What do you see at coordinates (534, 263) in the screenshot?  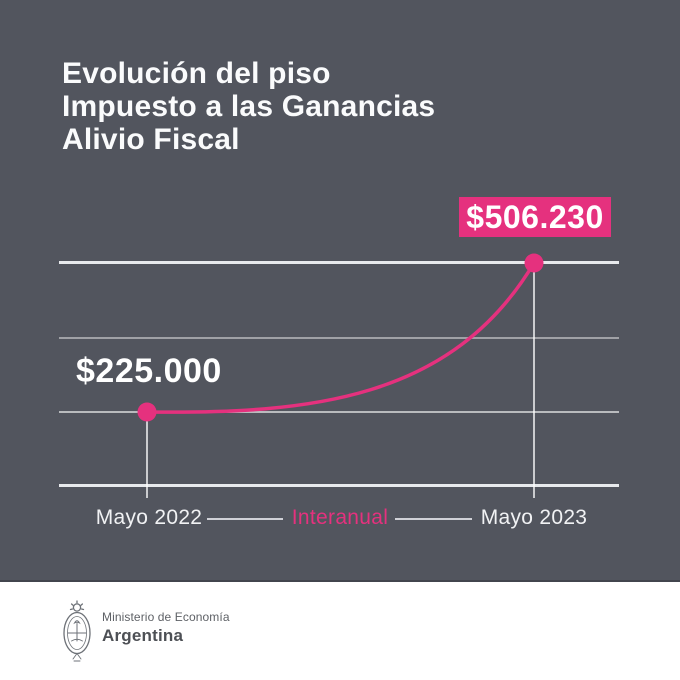 I see `data-point-end` at bounding box center [534, 263].